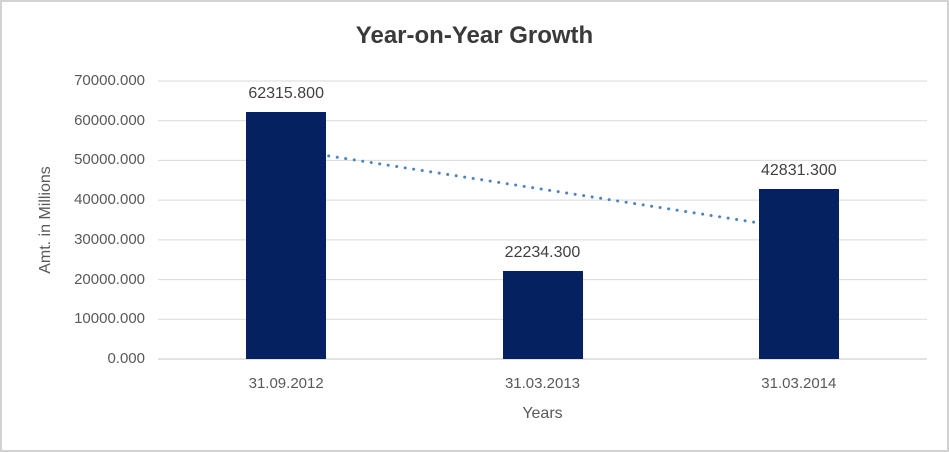  What do you see at coordinates (799, 170) in the screenshot?
I see `bar-data-label: 42831.300` at bounding box center [799, 170].